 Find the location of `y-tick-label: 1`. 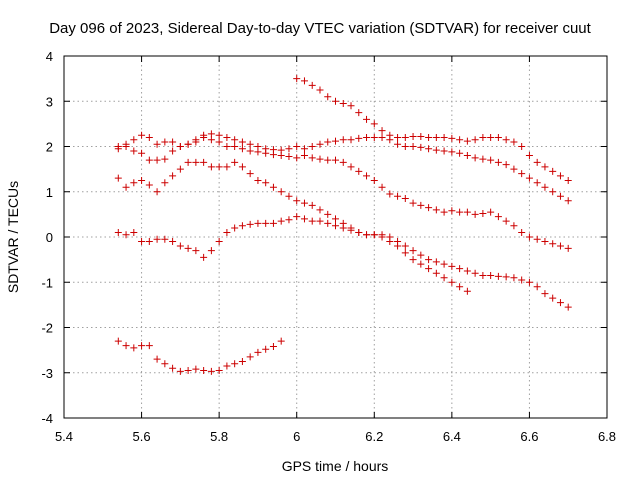

y-tick-label: 1 is located at coordinates (49, 192).